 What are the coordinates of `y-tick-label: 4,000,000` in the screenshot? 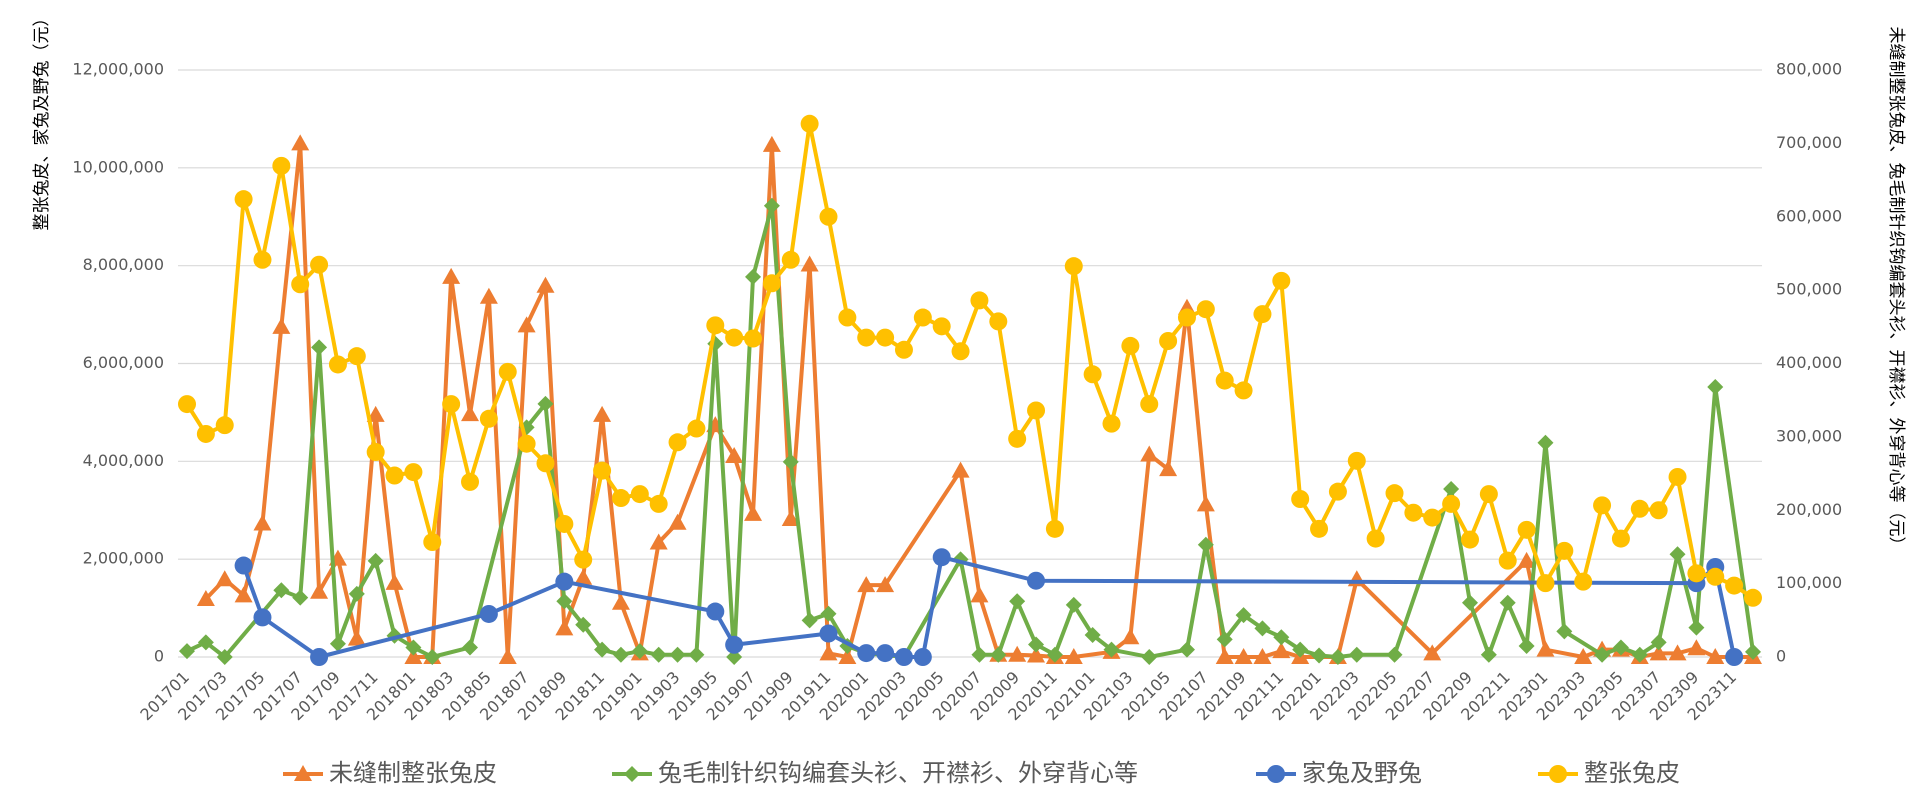 It's located at (123, 460).